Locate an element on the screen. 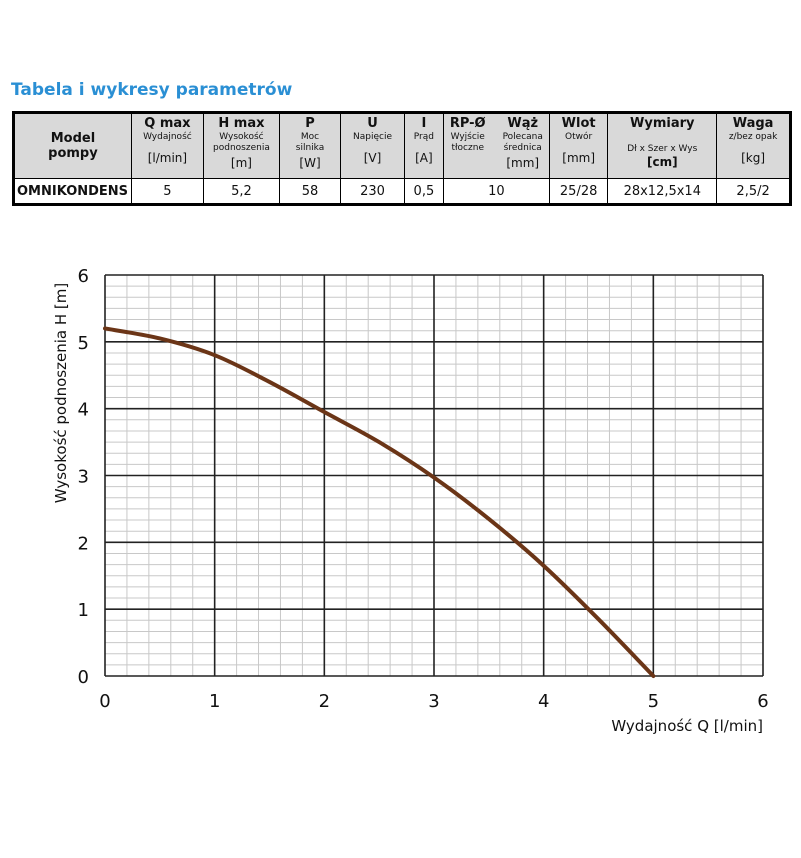 Image resolution: width=801 pixels, height=858 pixels. x-tick-labels: 0 1 2 3 4 5 6 is located at coordinates (433, 701).